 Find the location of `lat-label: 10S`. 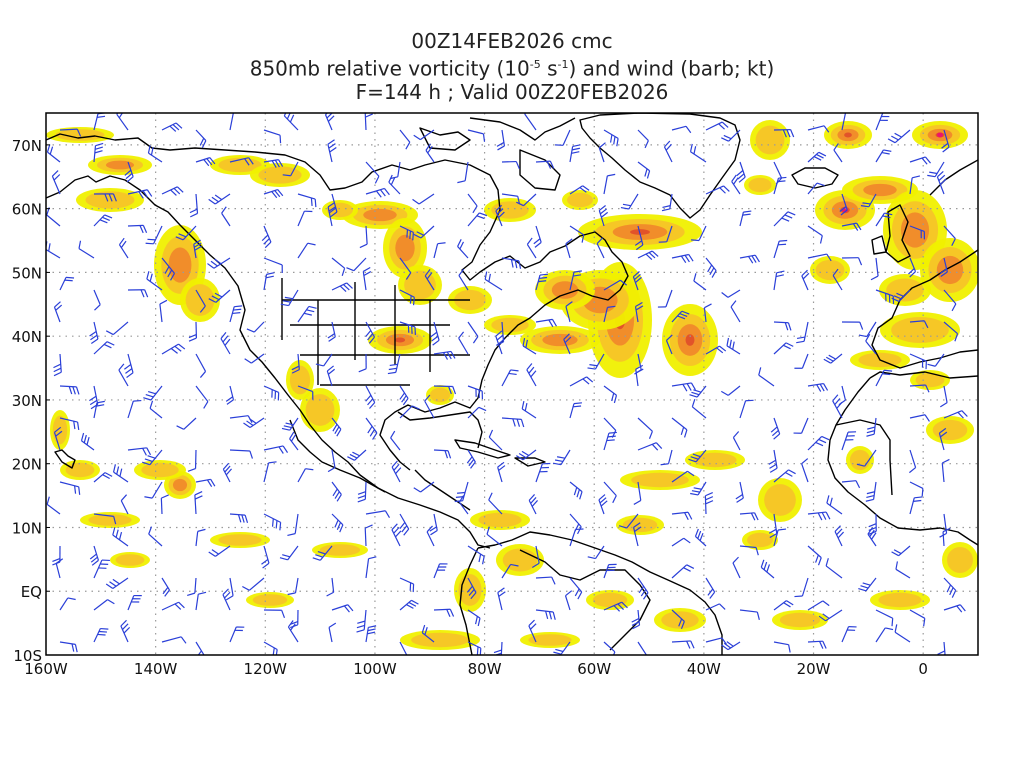

lat-label: 10S is located at coordinates (27, 656).